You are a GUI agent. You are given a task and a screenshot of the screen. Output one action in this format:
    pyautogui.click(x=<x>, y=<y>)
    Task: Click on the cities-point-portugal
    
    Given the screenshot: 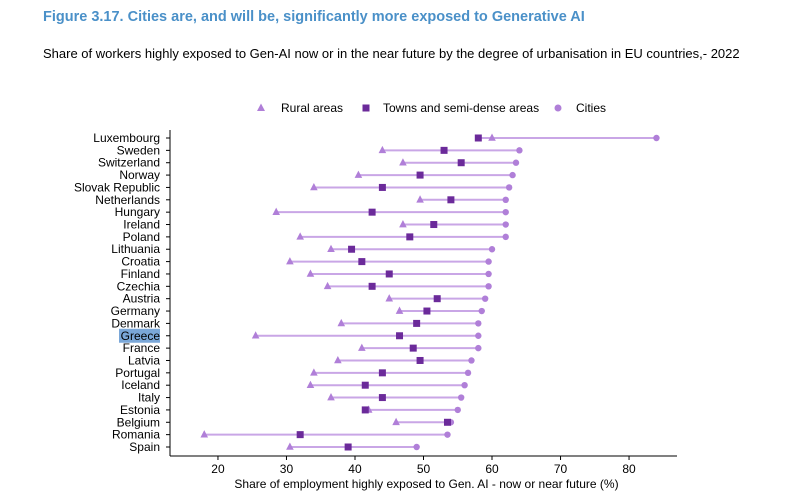 What is the action you would take?
    pyautogui.click(x=468, y=373)
    